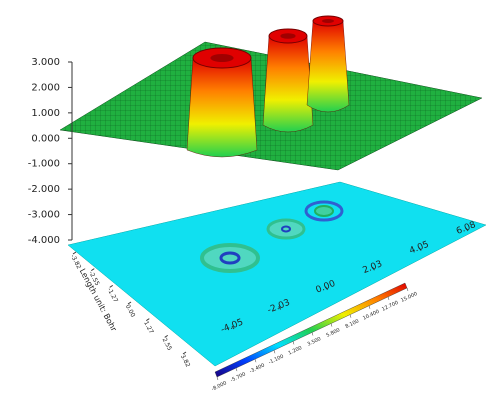 The image size is (500, 402). What do you see at coordinates (44, 189) in the screenshot?
I see `z-tick-label: -2.000` at bounding box center [44, 189].